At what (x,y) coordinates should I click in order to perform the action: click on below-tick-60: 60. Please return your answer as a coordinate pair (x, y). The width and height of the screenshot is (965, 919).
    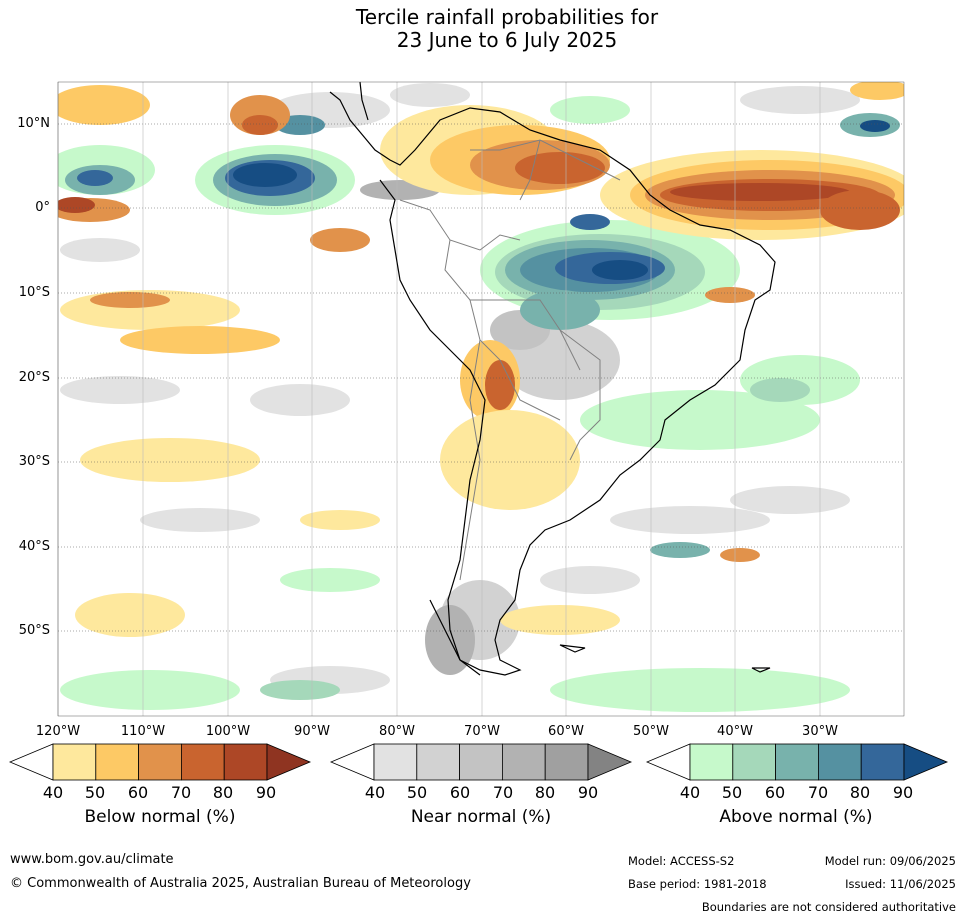
    Looking at the image, I should click on (138, 792).